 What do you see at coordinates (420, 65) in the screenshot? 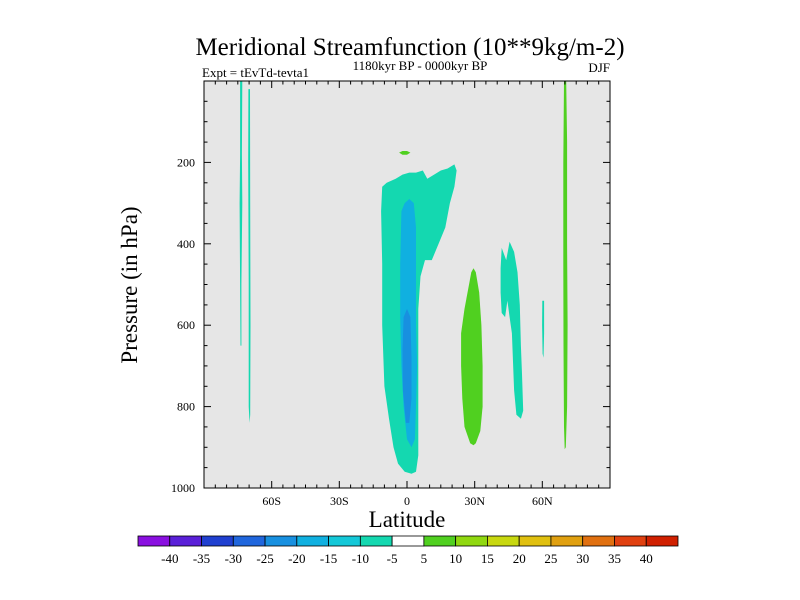
I see `chart-subtitle-center: 1180kyr BP - 0000kyr BP` at bounding box center [420, 65].